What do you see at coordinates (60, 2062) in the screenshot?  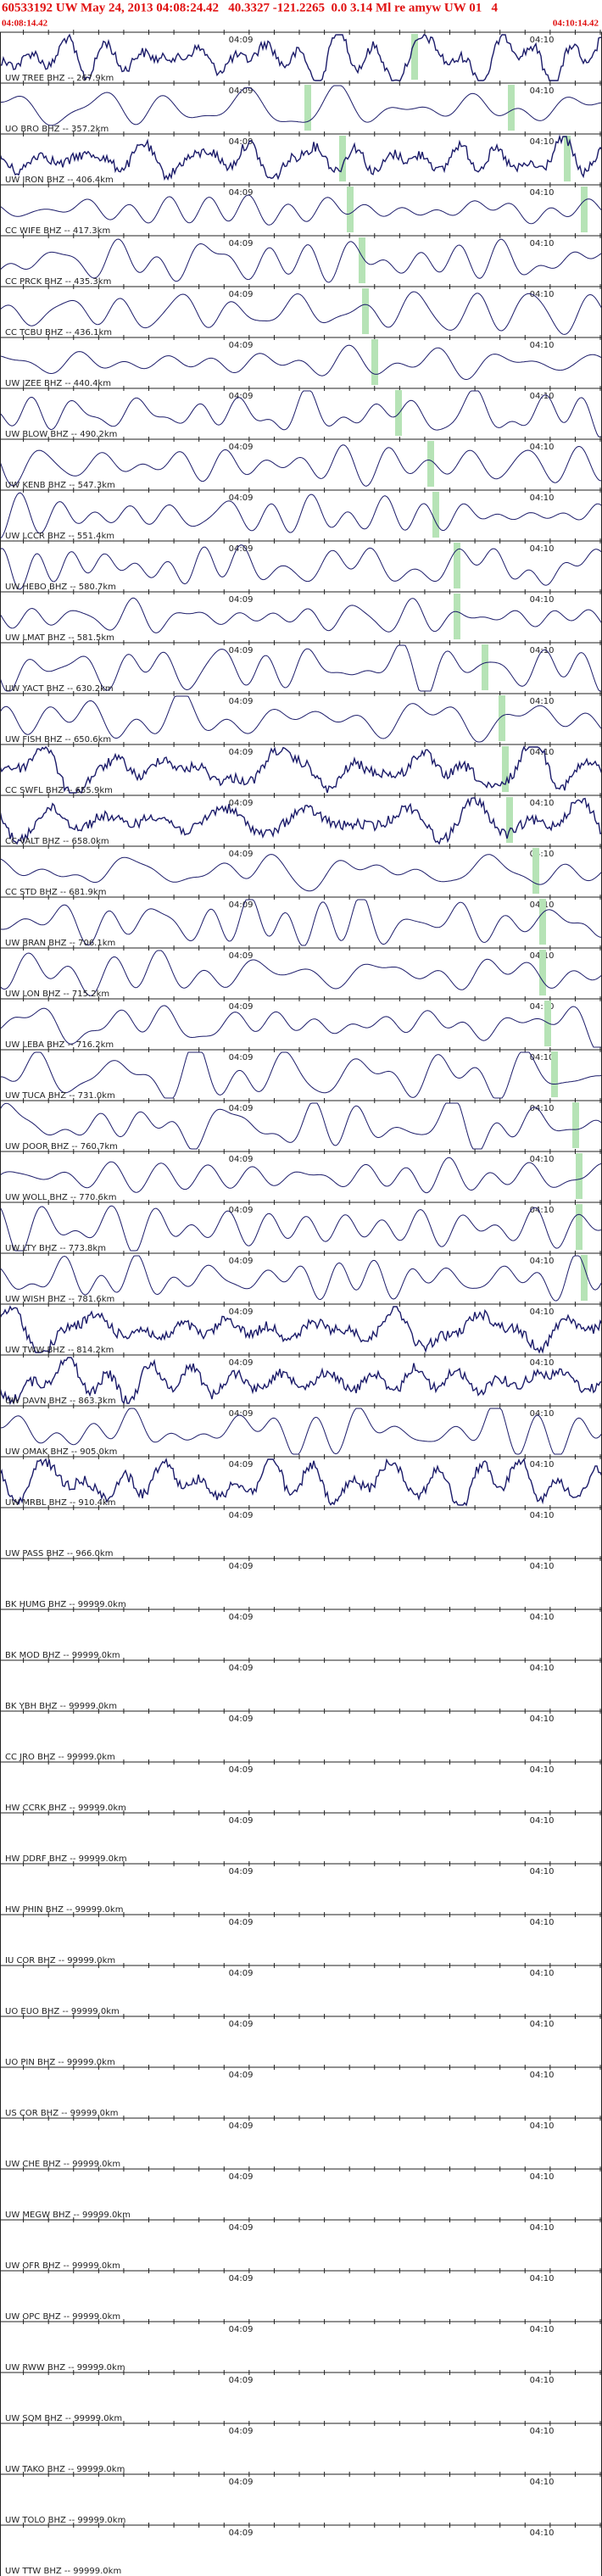 I see `trace-label: UO PIN BHZ -- 99999.0km` at bounding box center [60, 2062].